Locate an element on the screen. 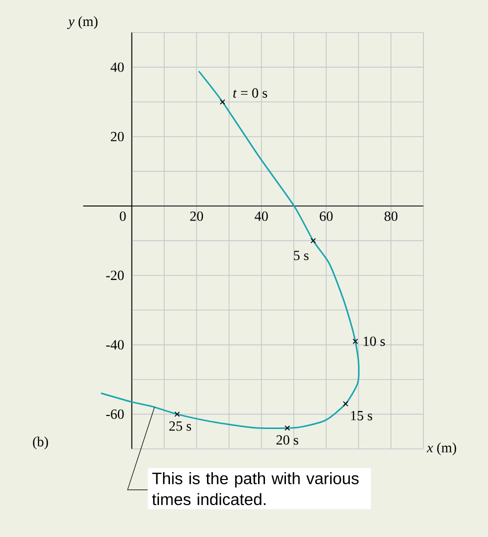 The image size is (488, 537). text: (b) is located at coordinates (40, 443).